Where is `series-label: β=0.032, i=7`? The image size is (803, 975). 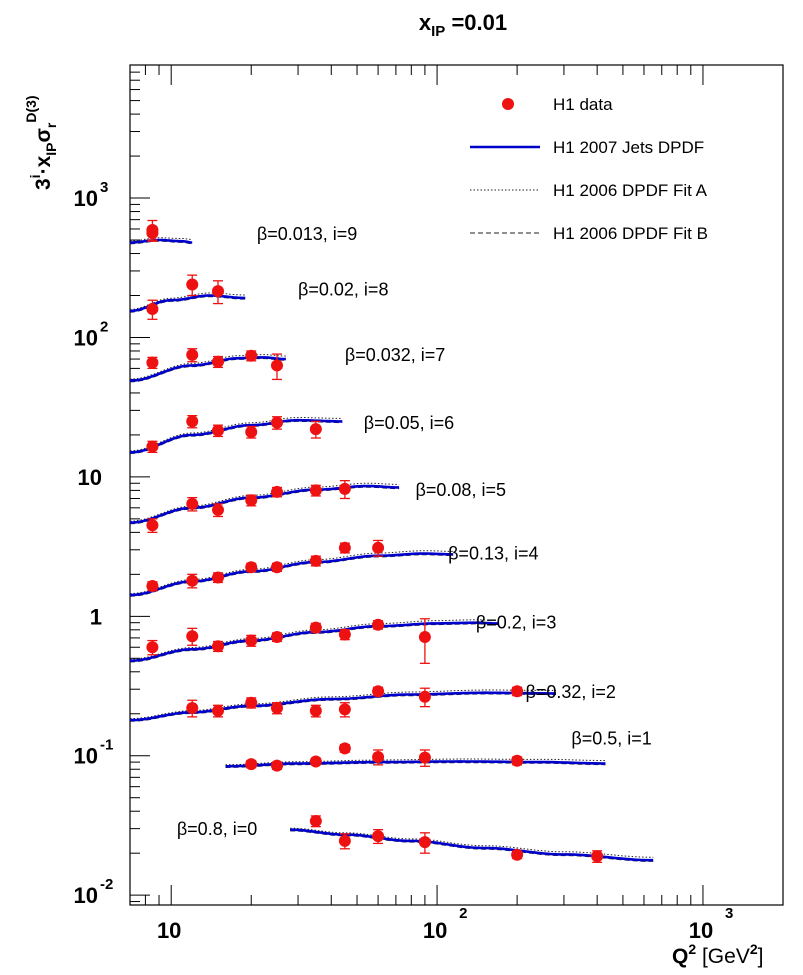 series-label: β=0.032, i=7 is located at coordinates (395, 355).